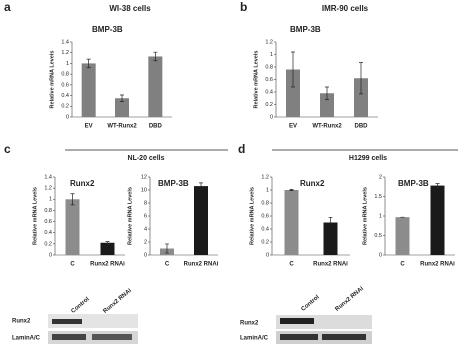  I want to click on cell-label: NL-20 cells, so click(146, 158).